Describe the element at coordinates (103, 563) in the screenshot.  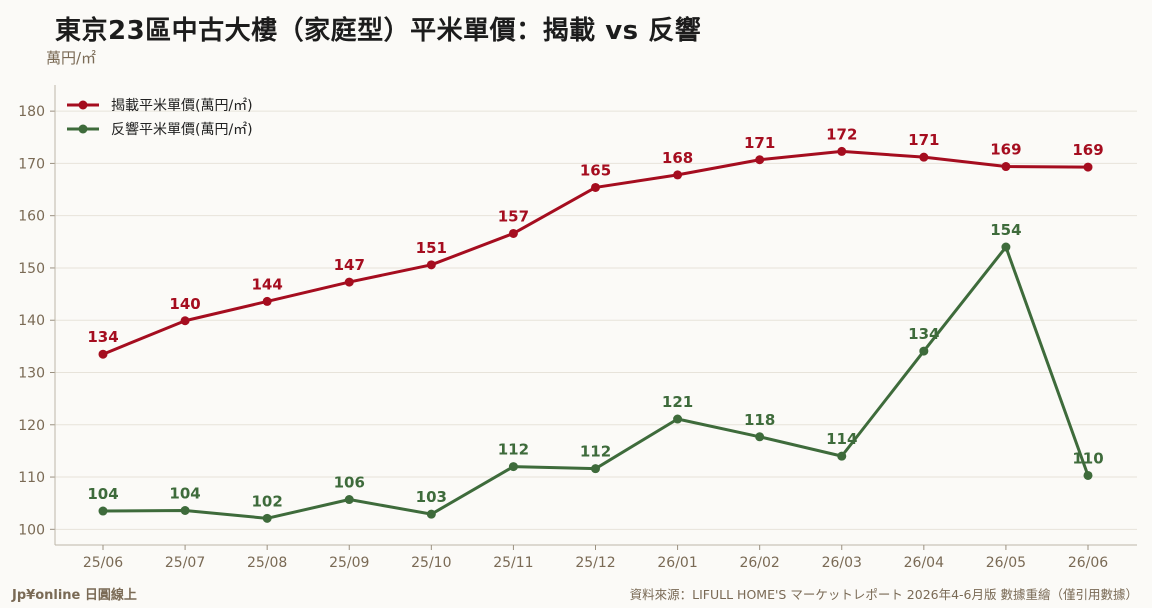
I see `x-tick-label: 25/06` at that location.